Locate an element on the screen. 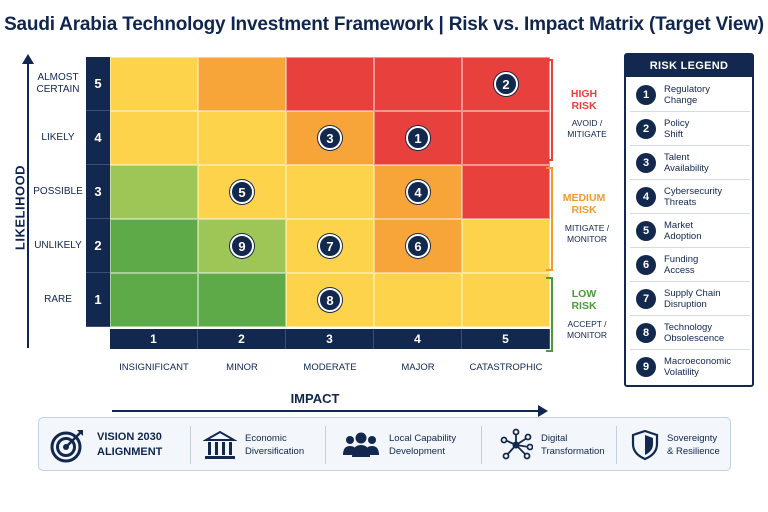 This screenshot has width=768, height=512. impact-label: MODERATE is located at coordinates (330, 367).